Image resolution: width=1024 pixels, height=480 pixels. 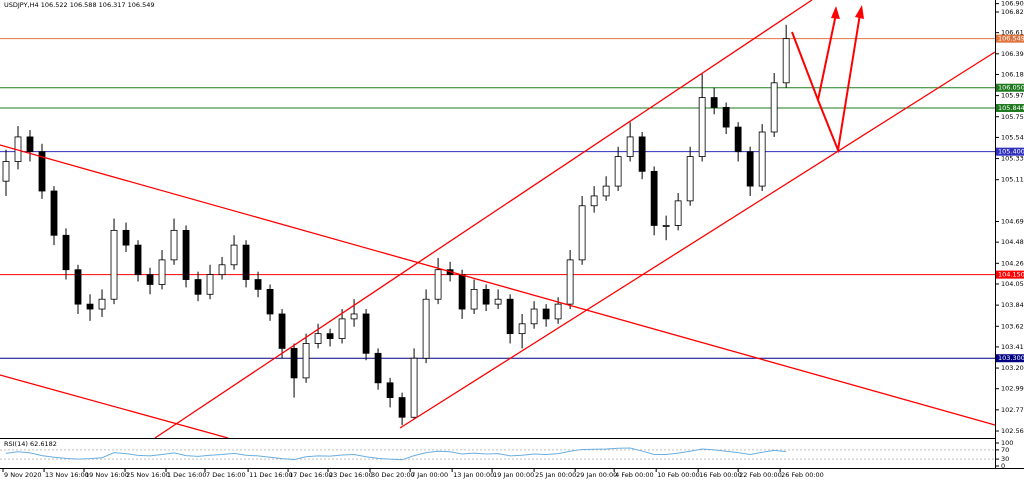 What do you see at coordinates (1012, 117) in the screenshot?
I see `y-tick-label: 105.755` at bounding box center [1012, 117].